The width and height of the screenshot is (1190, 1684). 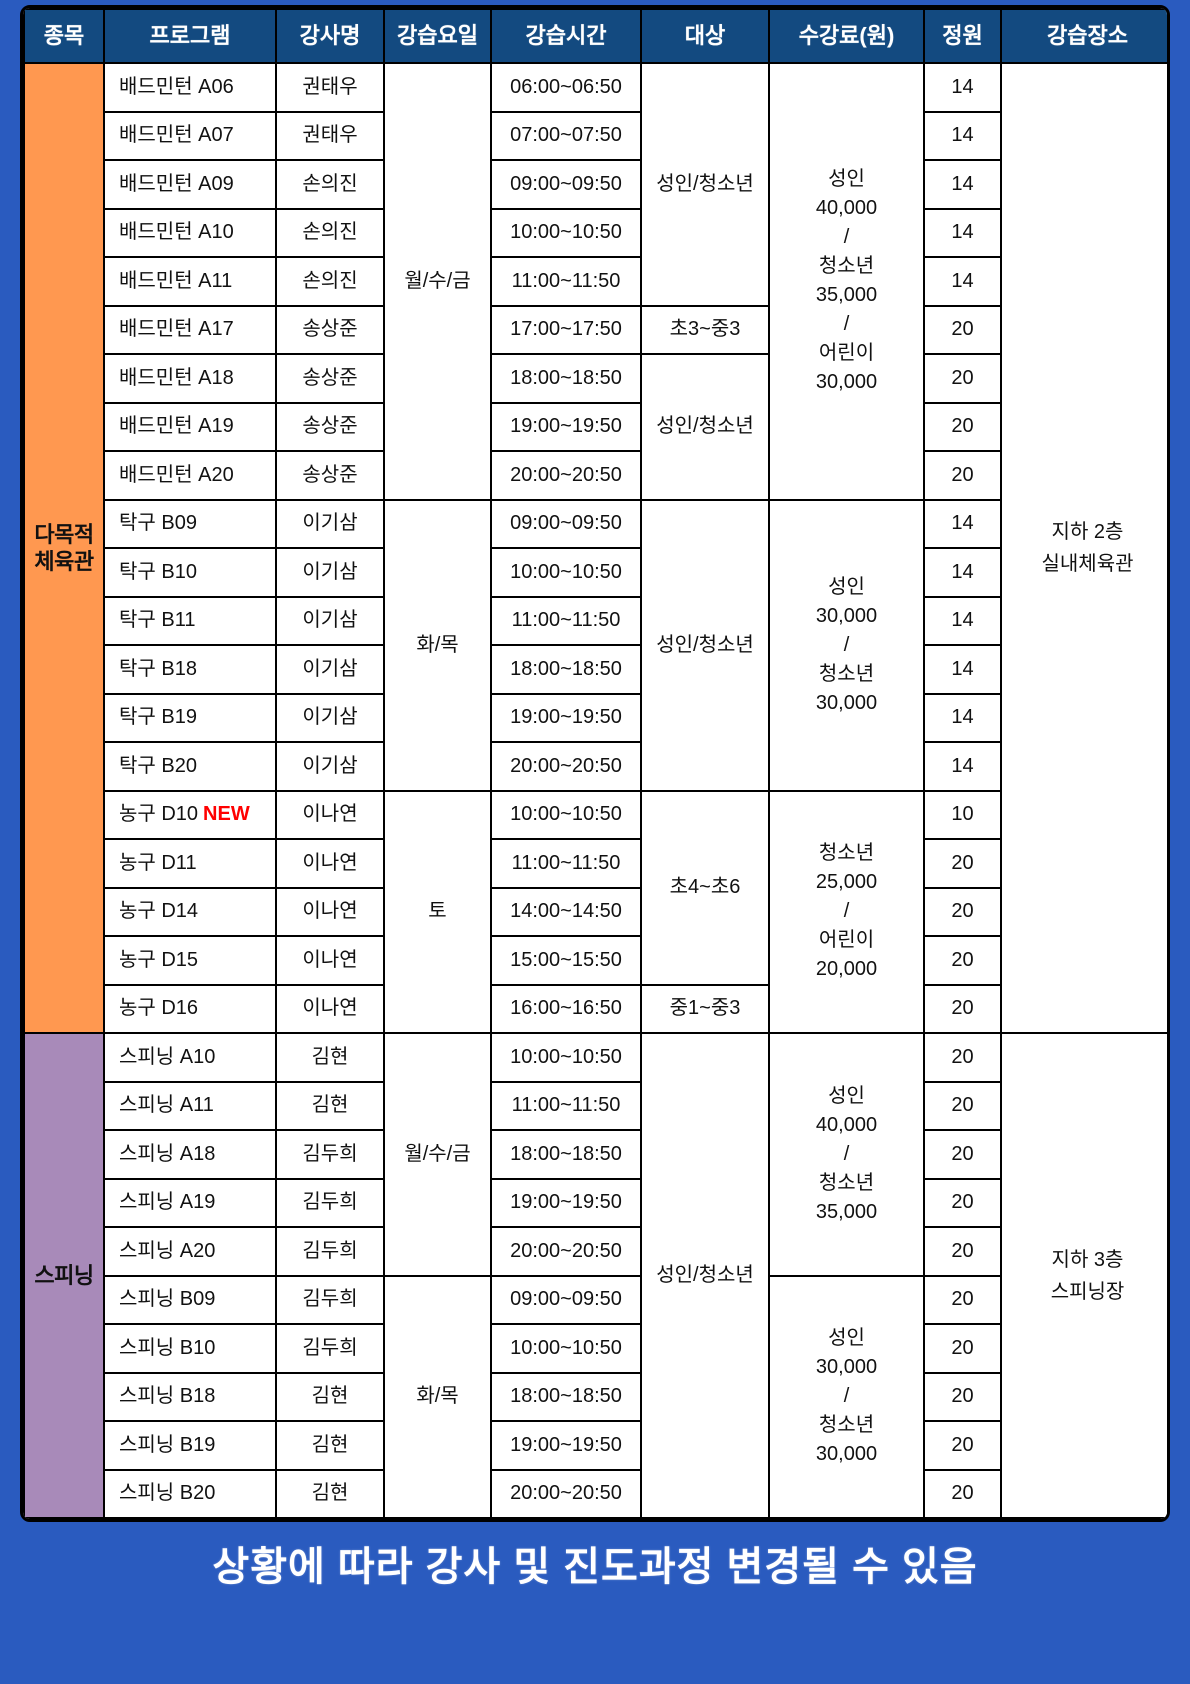 I want to click on program-cell: 배드민턴 A07, so click(x=190, y=135).